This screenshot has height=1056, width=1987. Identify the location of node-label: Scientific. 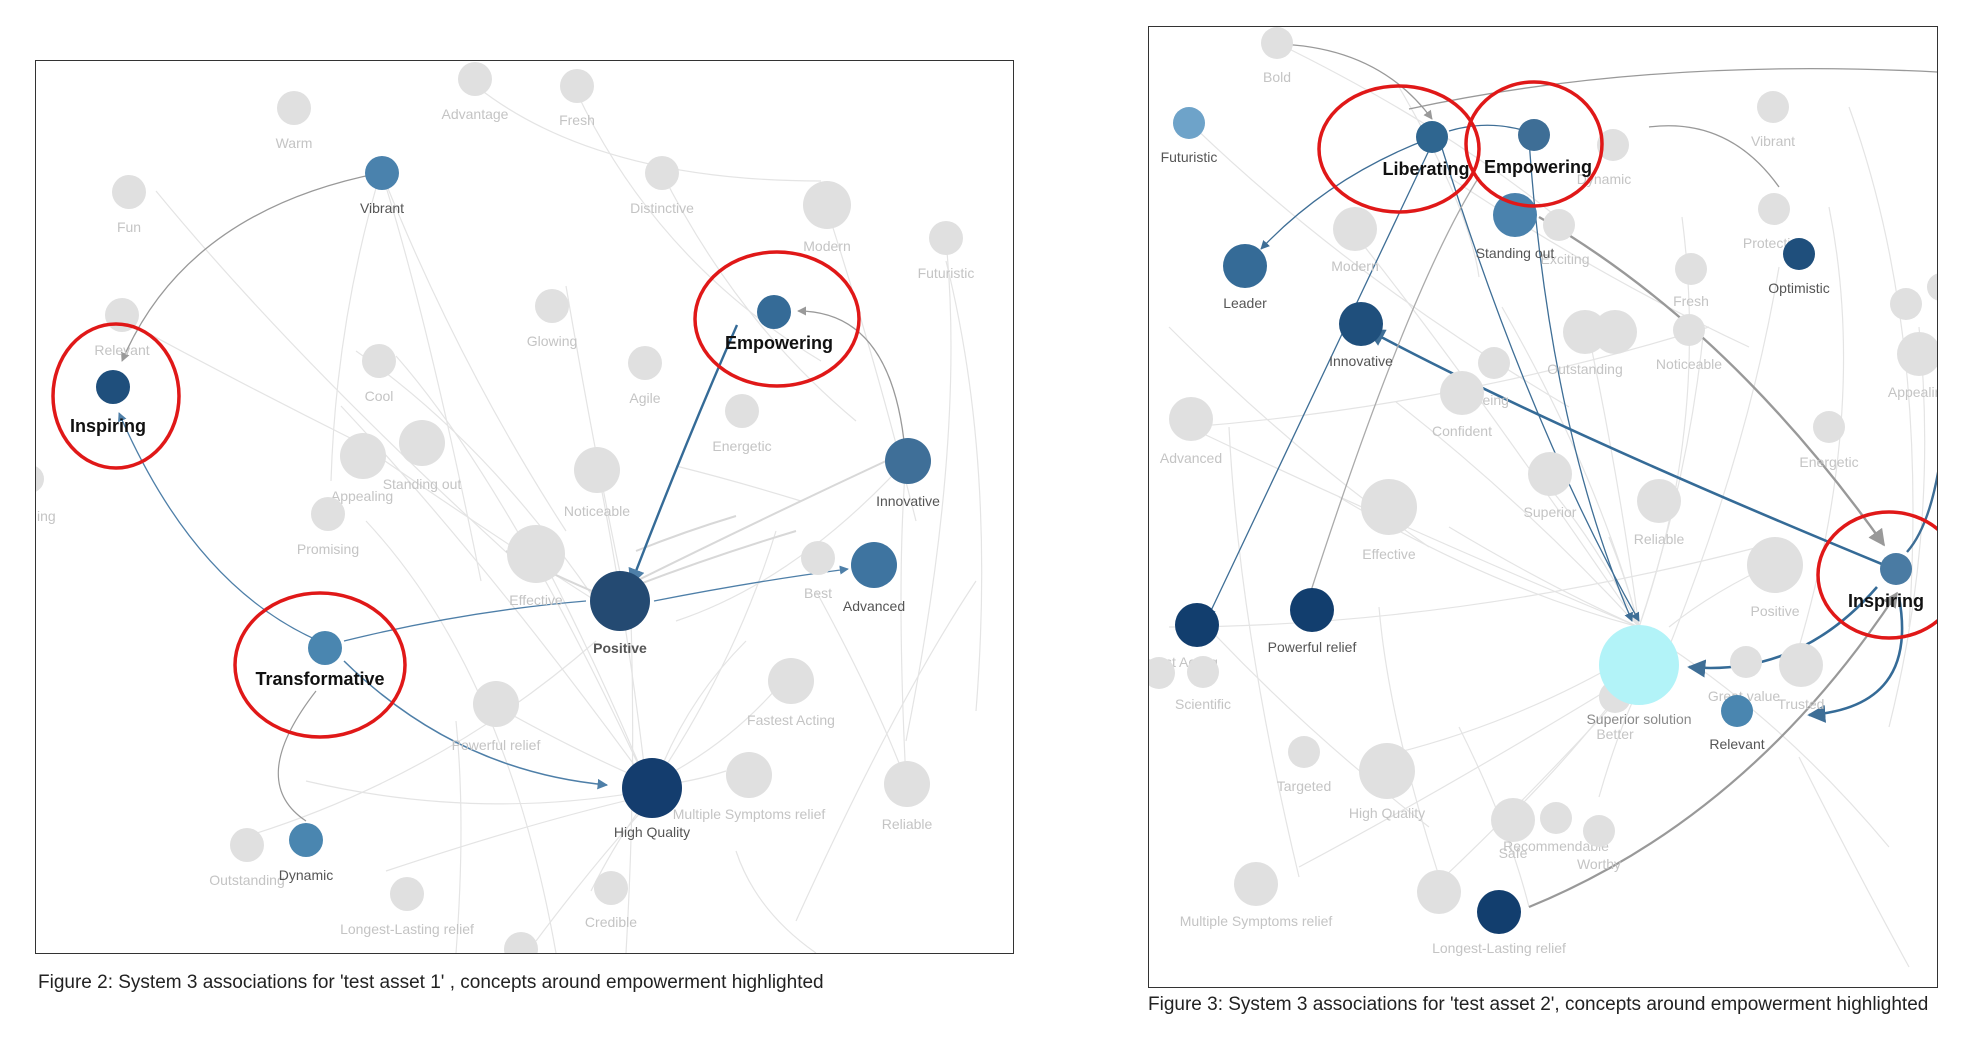
(1203, 704).